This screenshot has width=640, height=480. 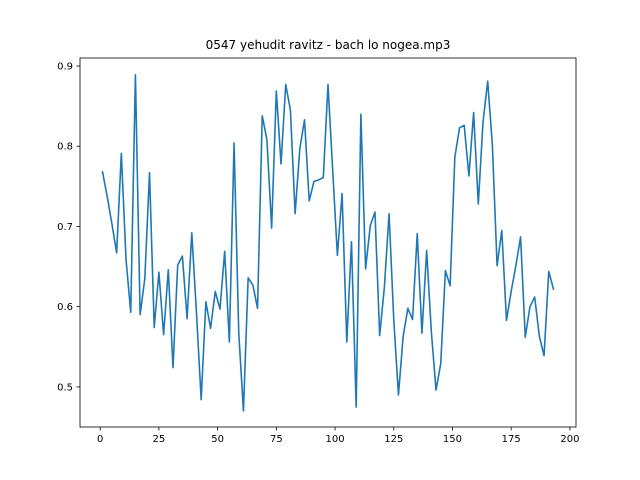 What do you see at coordinates (65, 387) in the screenshot?
I see `y-tick-label: 0.5` at bounding box center [65, 387].